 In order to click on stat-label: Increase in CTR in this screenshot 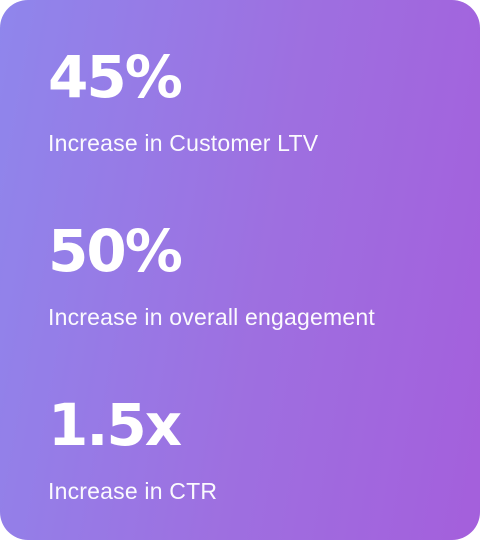, I will do `click(133, 491)`.